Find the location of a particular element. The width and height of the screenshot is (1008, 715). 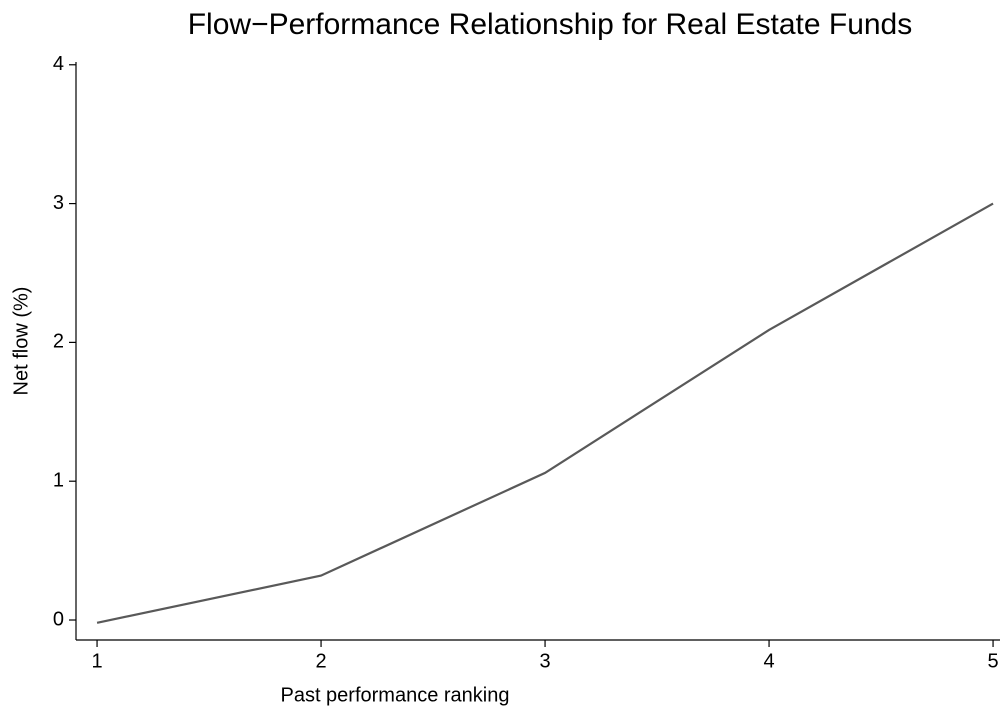

x-axis-label: Past performance ranking is located at coordinates (394, 695).